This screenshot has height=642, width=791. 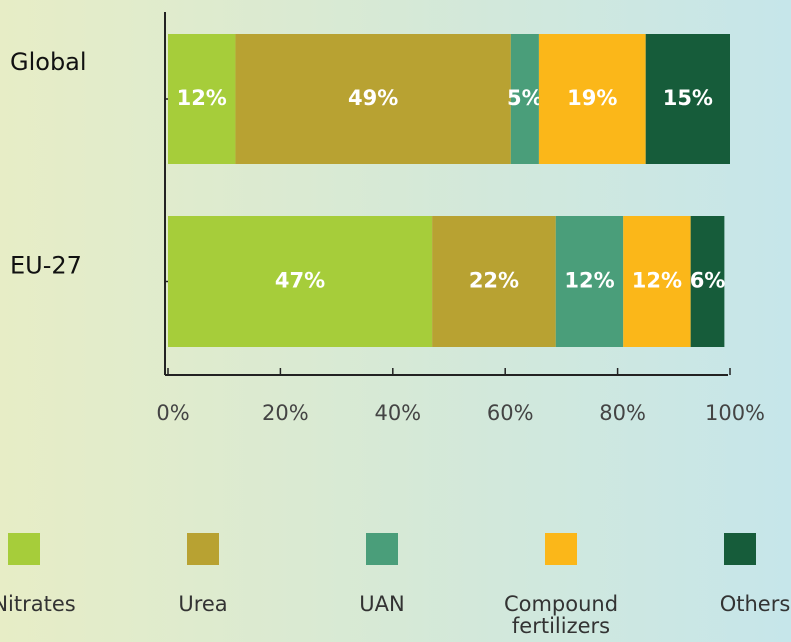 What do you see at coordinates (46, 266) in the screenshot?
I see `category-label: EU-27` at bounding box center [46, 266].